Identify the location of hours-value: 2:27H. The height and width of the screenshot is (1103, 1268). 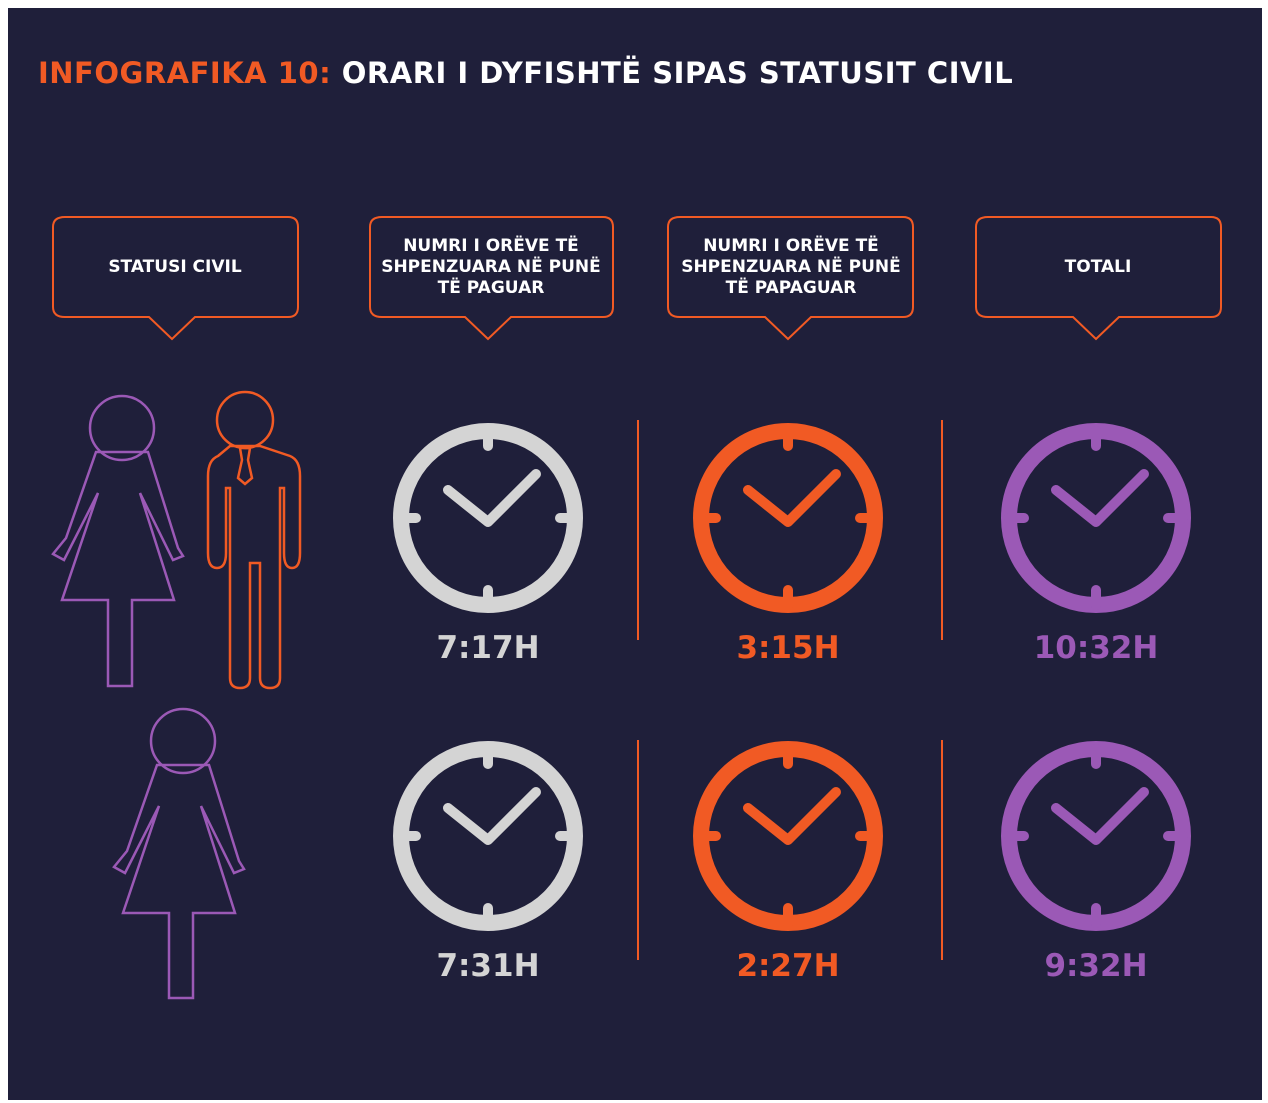
(788, 966).